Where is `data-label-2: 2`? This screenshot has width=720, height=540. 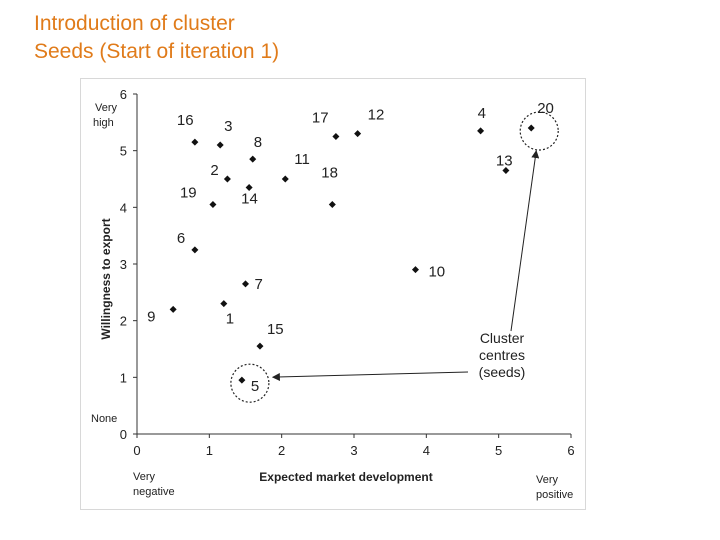 data-label-2: 2 is located at coordinates (214, 170).